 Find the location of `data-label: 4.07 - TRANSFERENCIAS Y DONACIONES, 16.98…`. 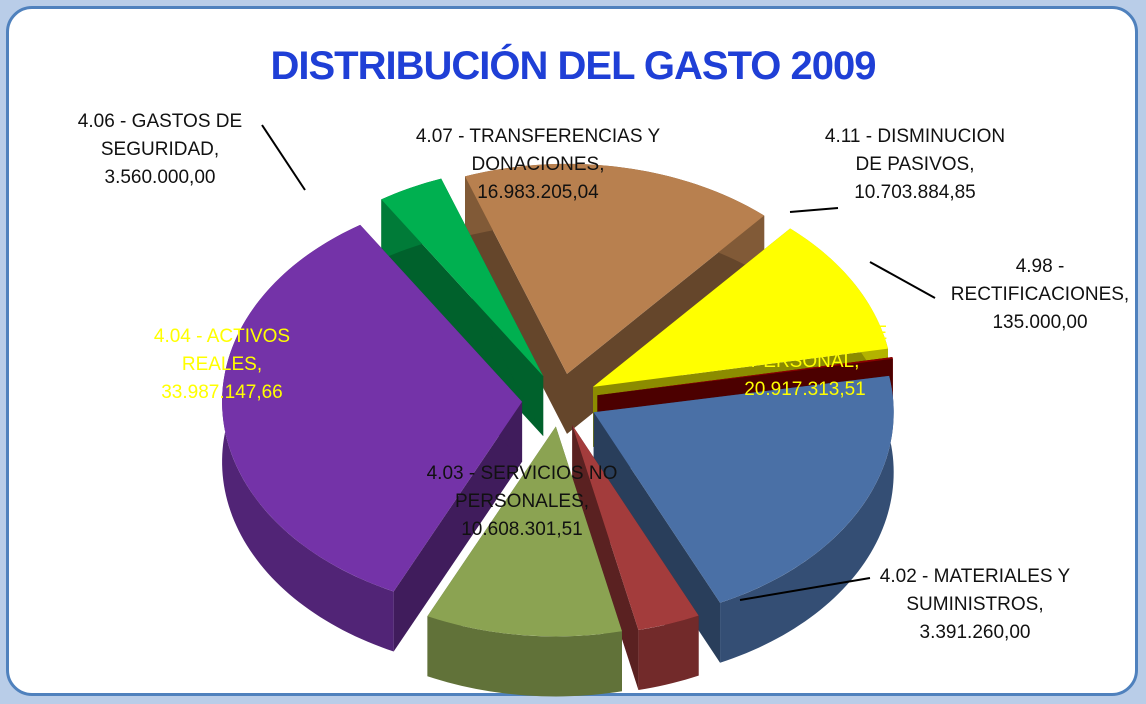

data-label: 4.07 - TRANSFERENCIAS Y DONACIONES, 16.98… is located at coordinates (538, 165).